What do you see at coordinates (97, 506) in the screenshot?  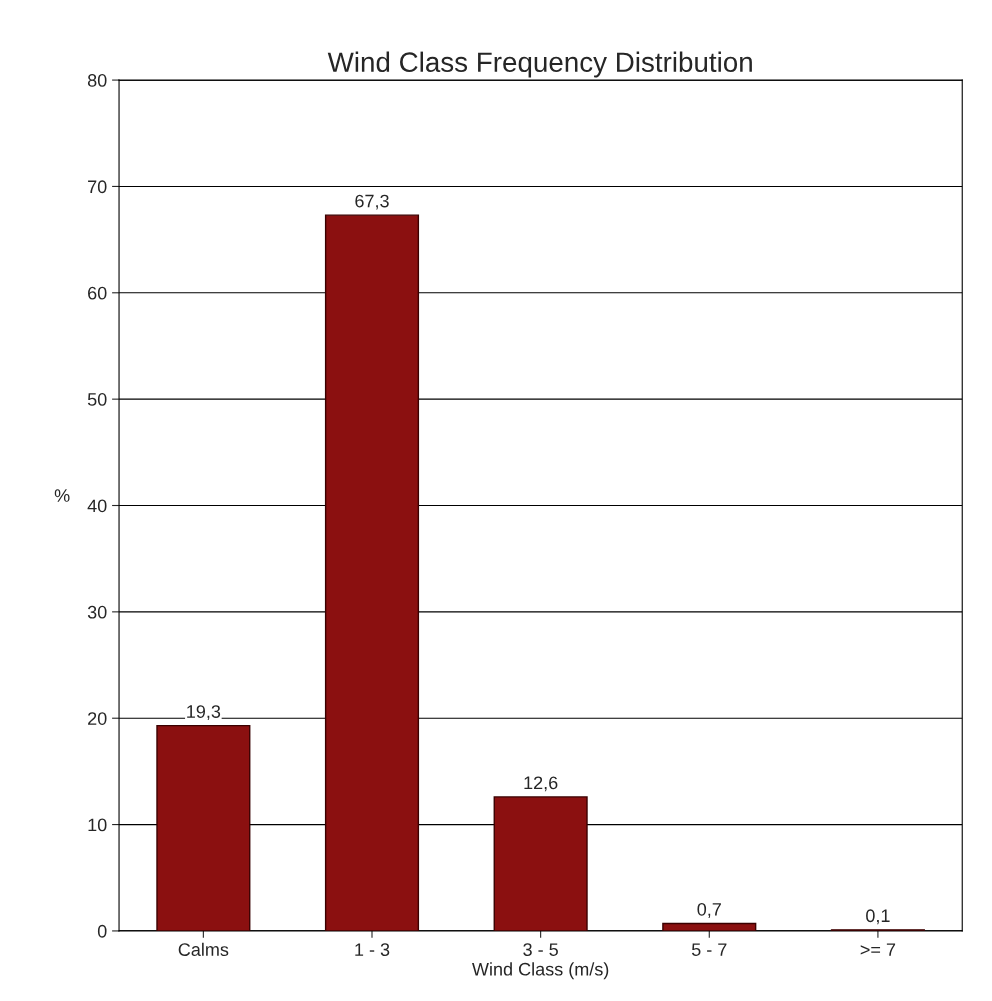 I see `y-tick-label: 40` at bounding box center [97, 506].